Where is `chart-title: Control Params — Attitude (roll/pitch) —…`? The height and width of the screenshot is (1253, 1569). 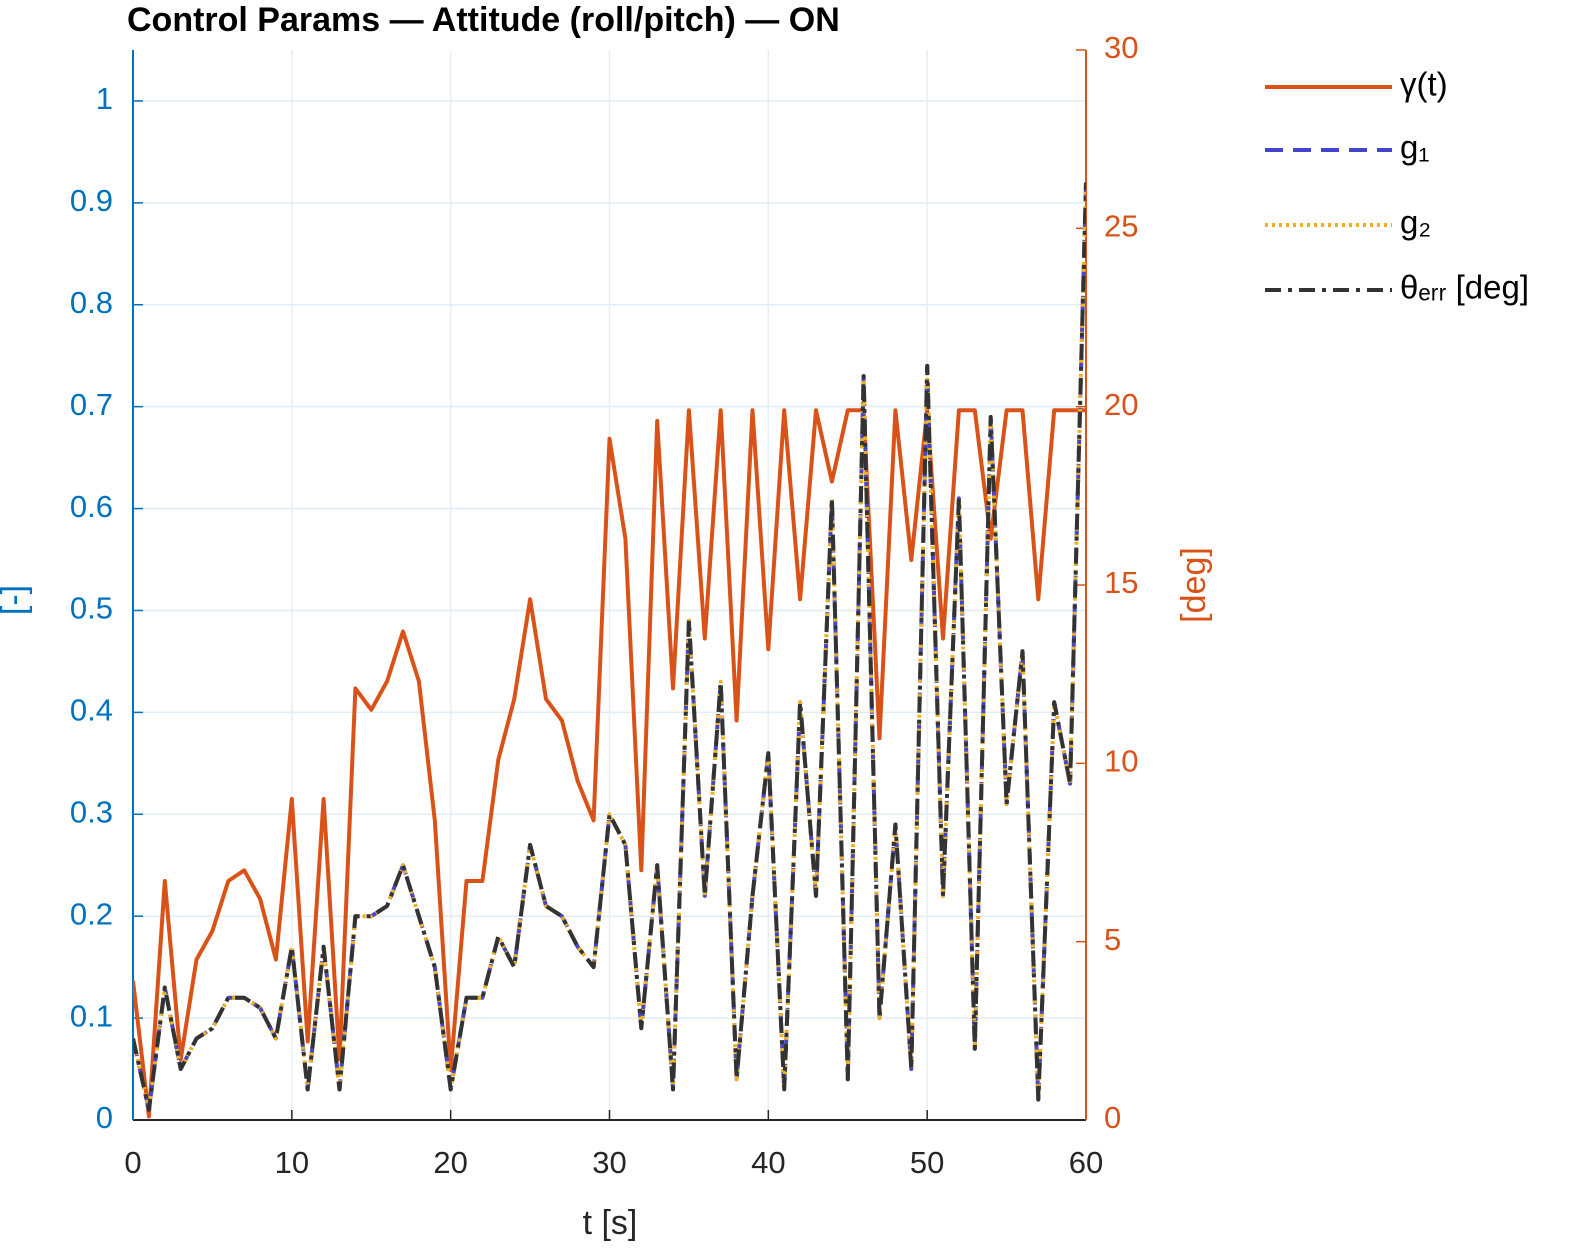
chart-title: Control Params — Attitude (roll/pitch) —… is located at coordinates (483, 20).